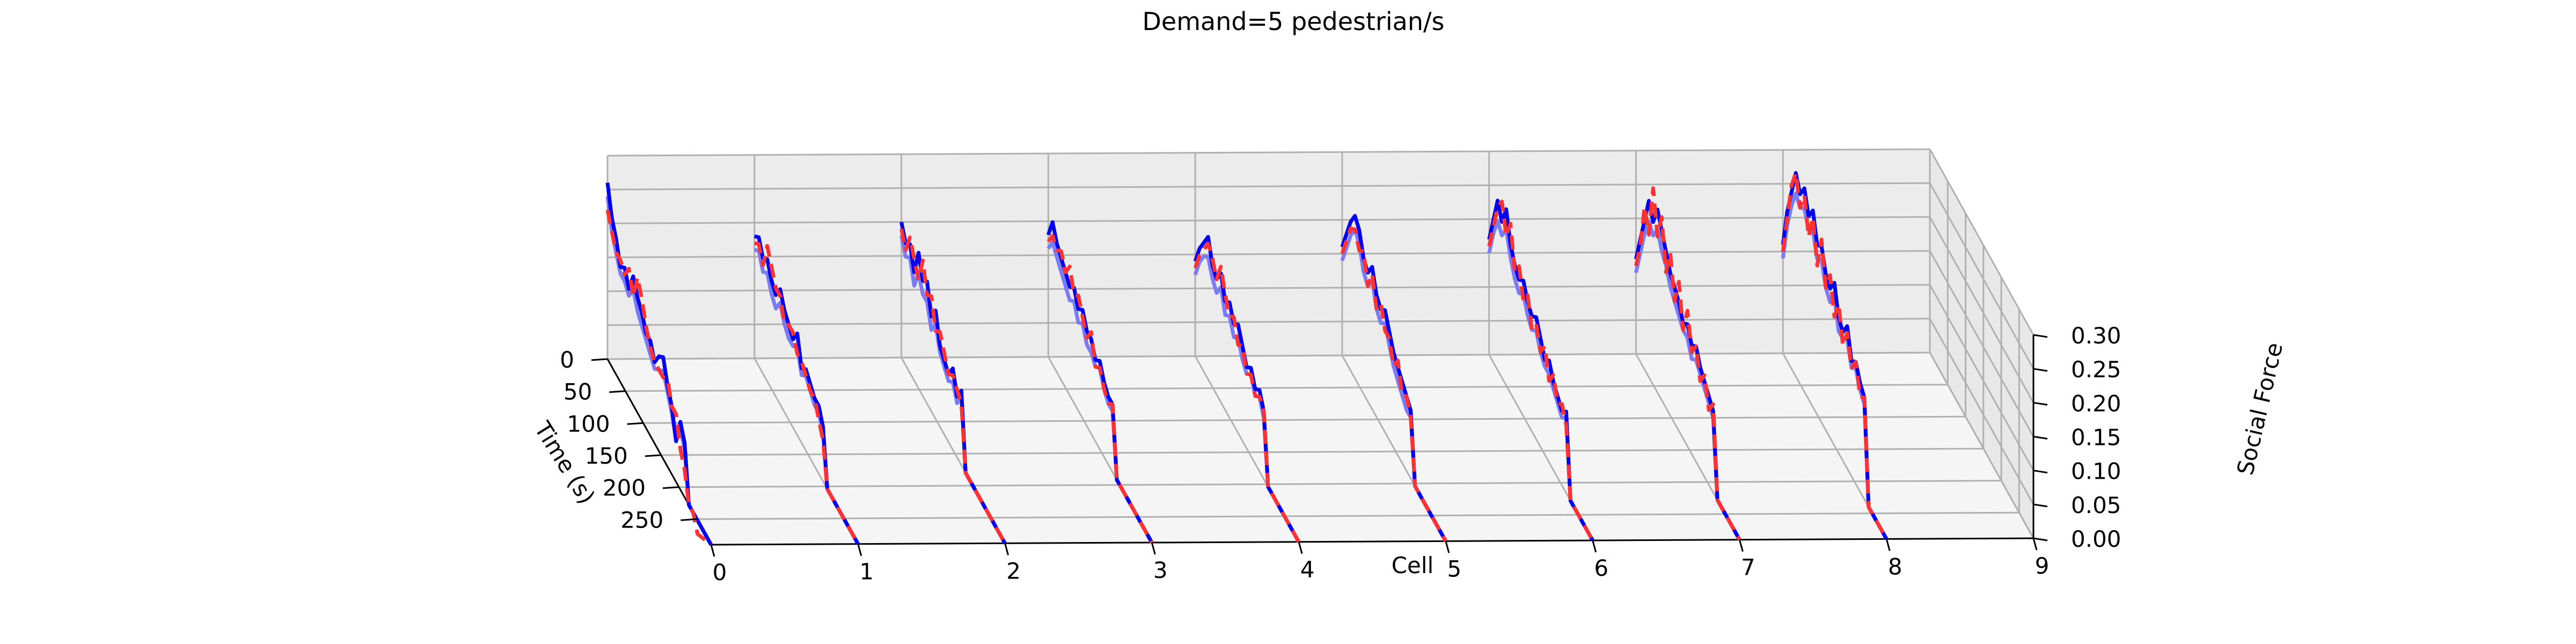  What do you see at coordinates (1454, 568) in the screenshot?
I see `x-tick-label: 5` at bounding box center [1454, 568].